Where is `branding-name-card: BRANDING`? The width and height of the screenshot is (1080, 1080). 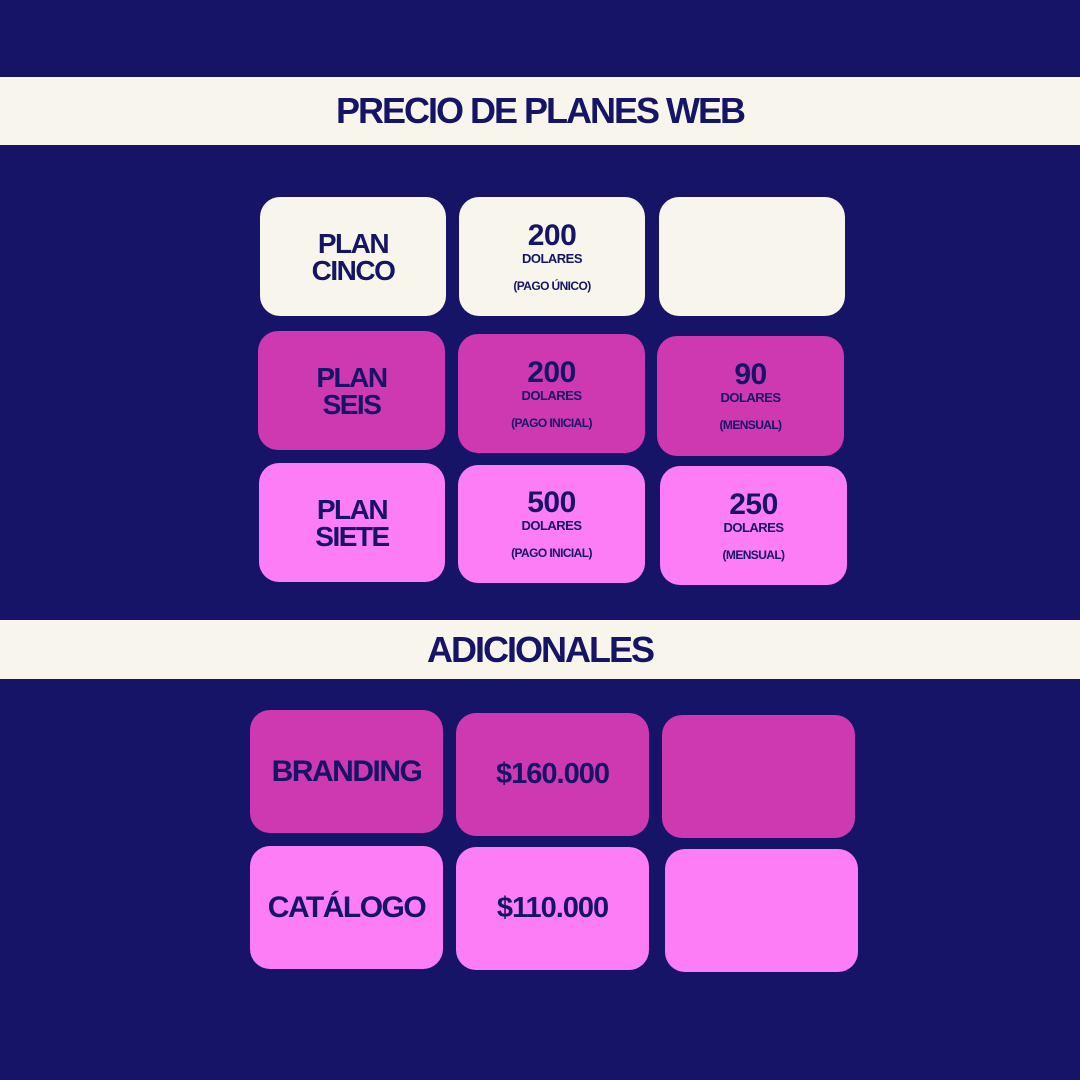 branding-name-card: BRANDING is located at coordinates (346, 771).